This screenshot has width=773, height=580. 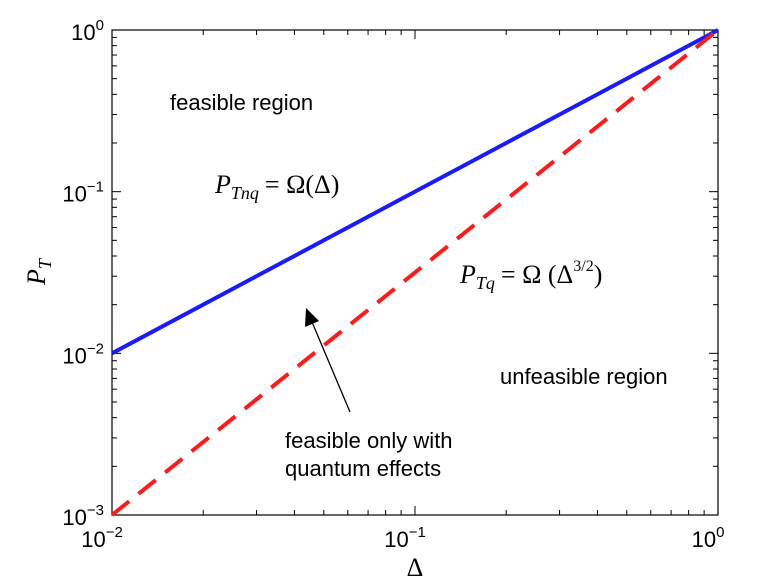 What do you see at coordinates (302, 184) in the screenshot?
I see `formula-tnq-rhs: = Ω(Δ)` at bounding box center [302, 184].